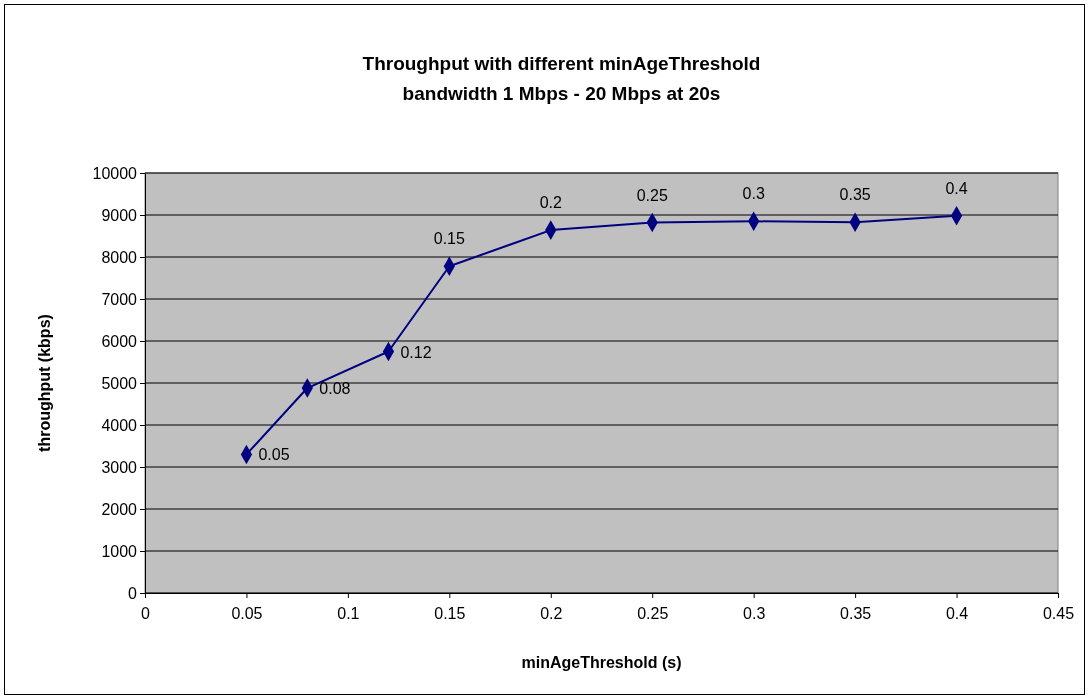  Describe the element at coordinates (551, 613) in the screenshot. I see `x-tick-label: 0.2` at that location.